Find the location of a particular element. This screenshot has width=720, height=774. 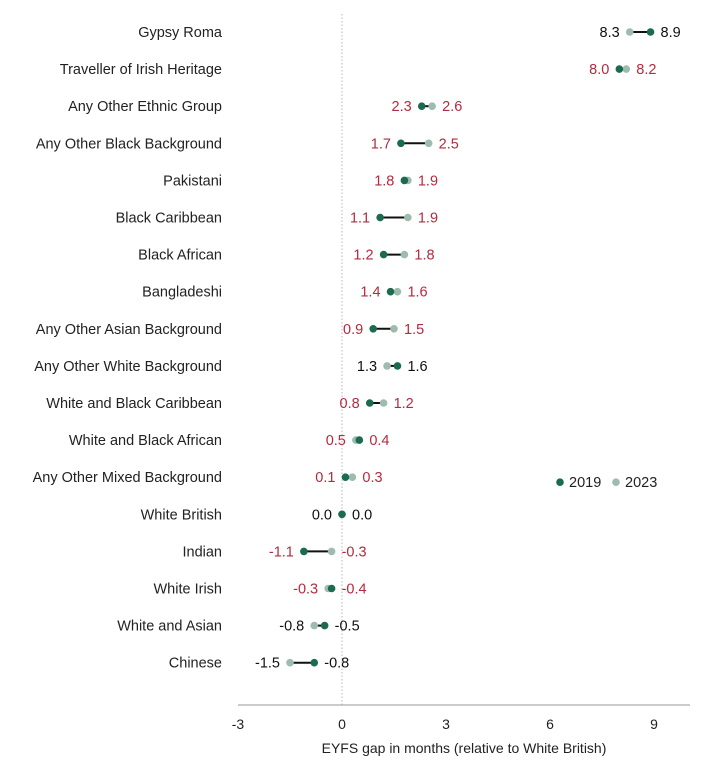

value-label-left: 1.2 is located at coordinates (363, 256).